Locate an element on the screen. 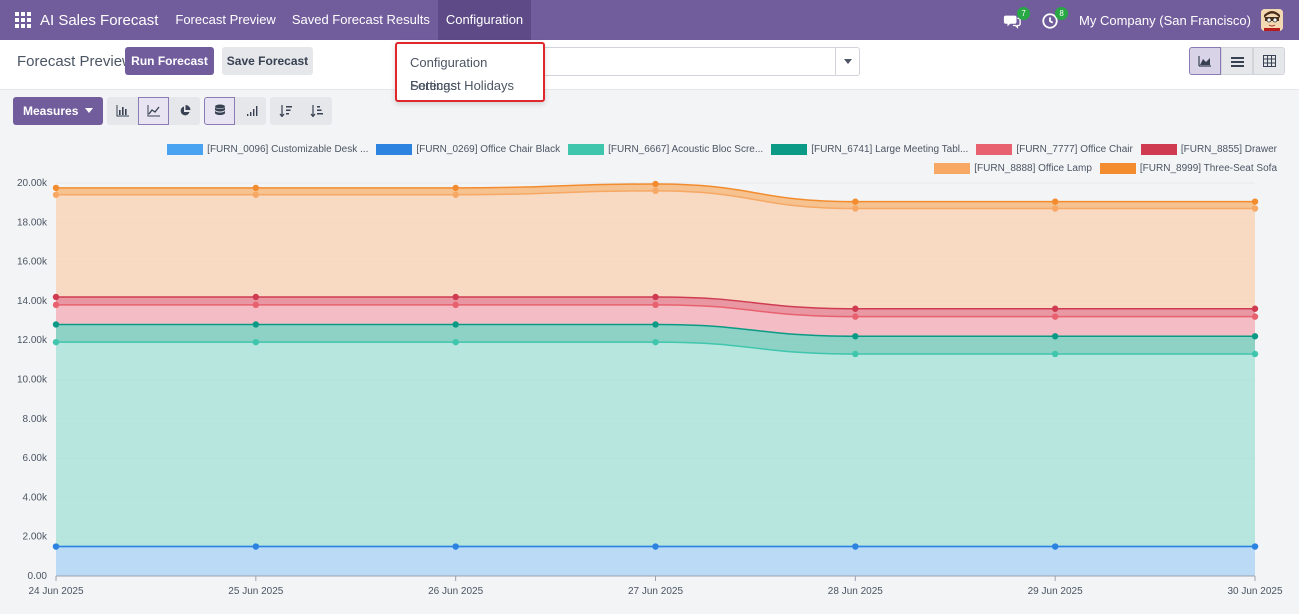 This screenshot has width=1299, height=614. y-tick-label: 2.00k is located at coordinates (35, 537).